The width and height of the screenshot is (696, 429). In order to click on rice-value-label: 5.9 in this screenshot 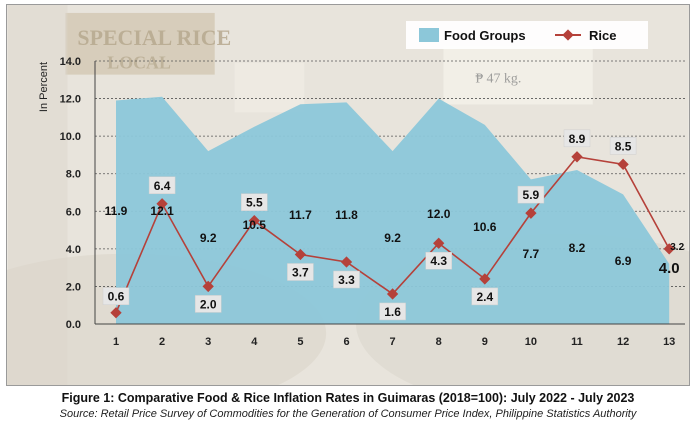, I will do `click(531, 195)`.